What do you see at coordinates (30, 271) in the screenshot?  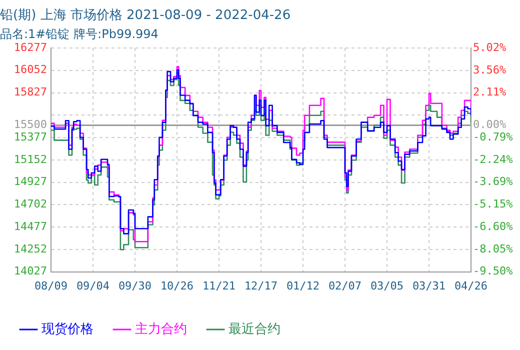 I see `y-tick-label: 14027` at bounding box center [30, 271].